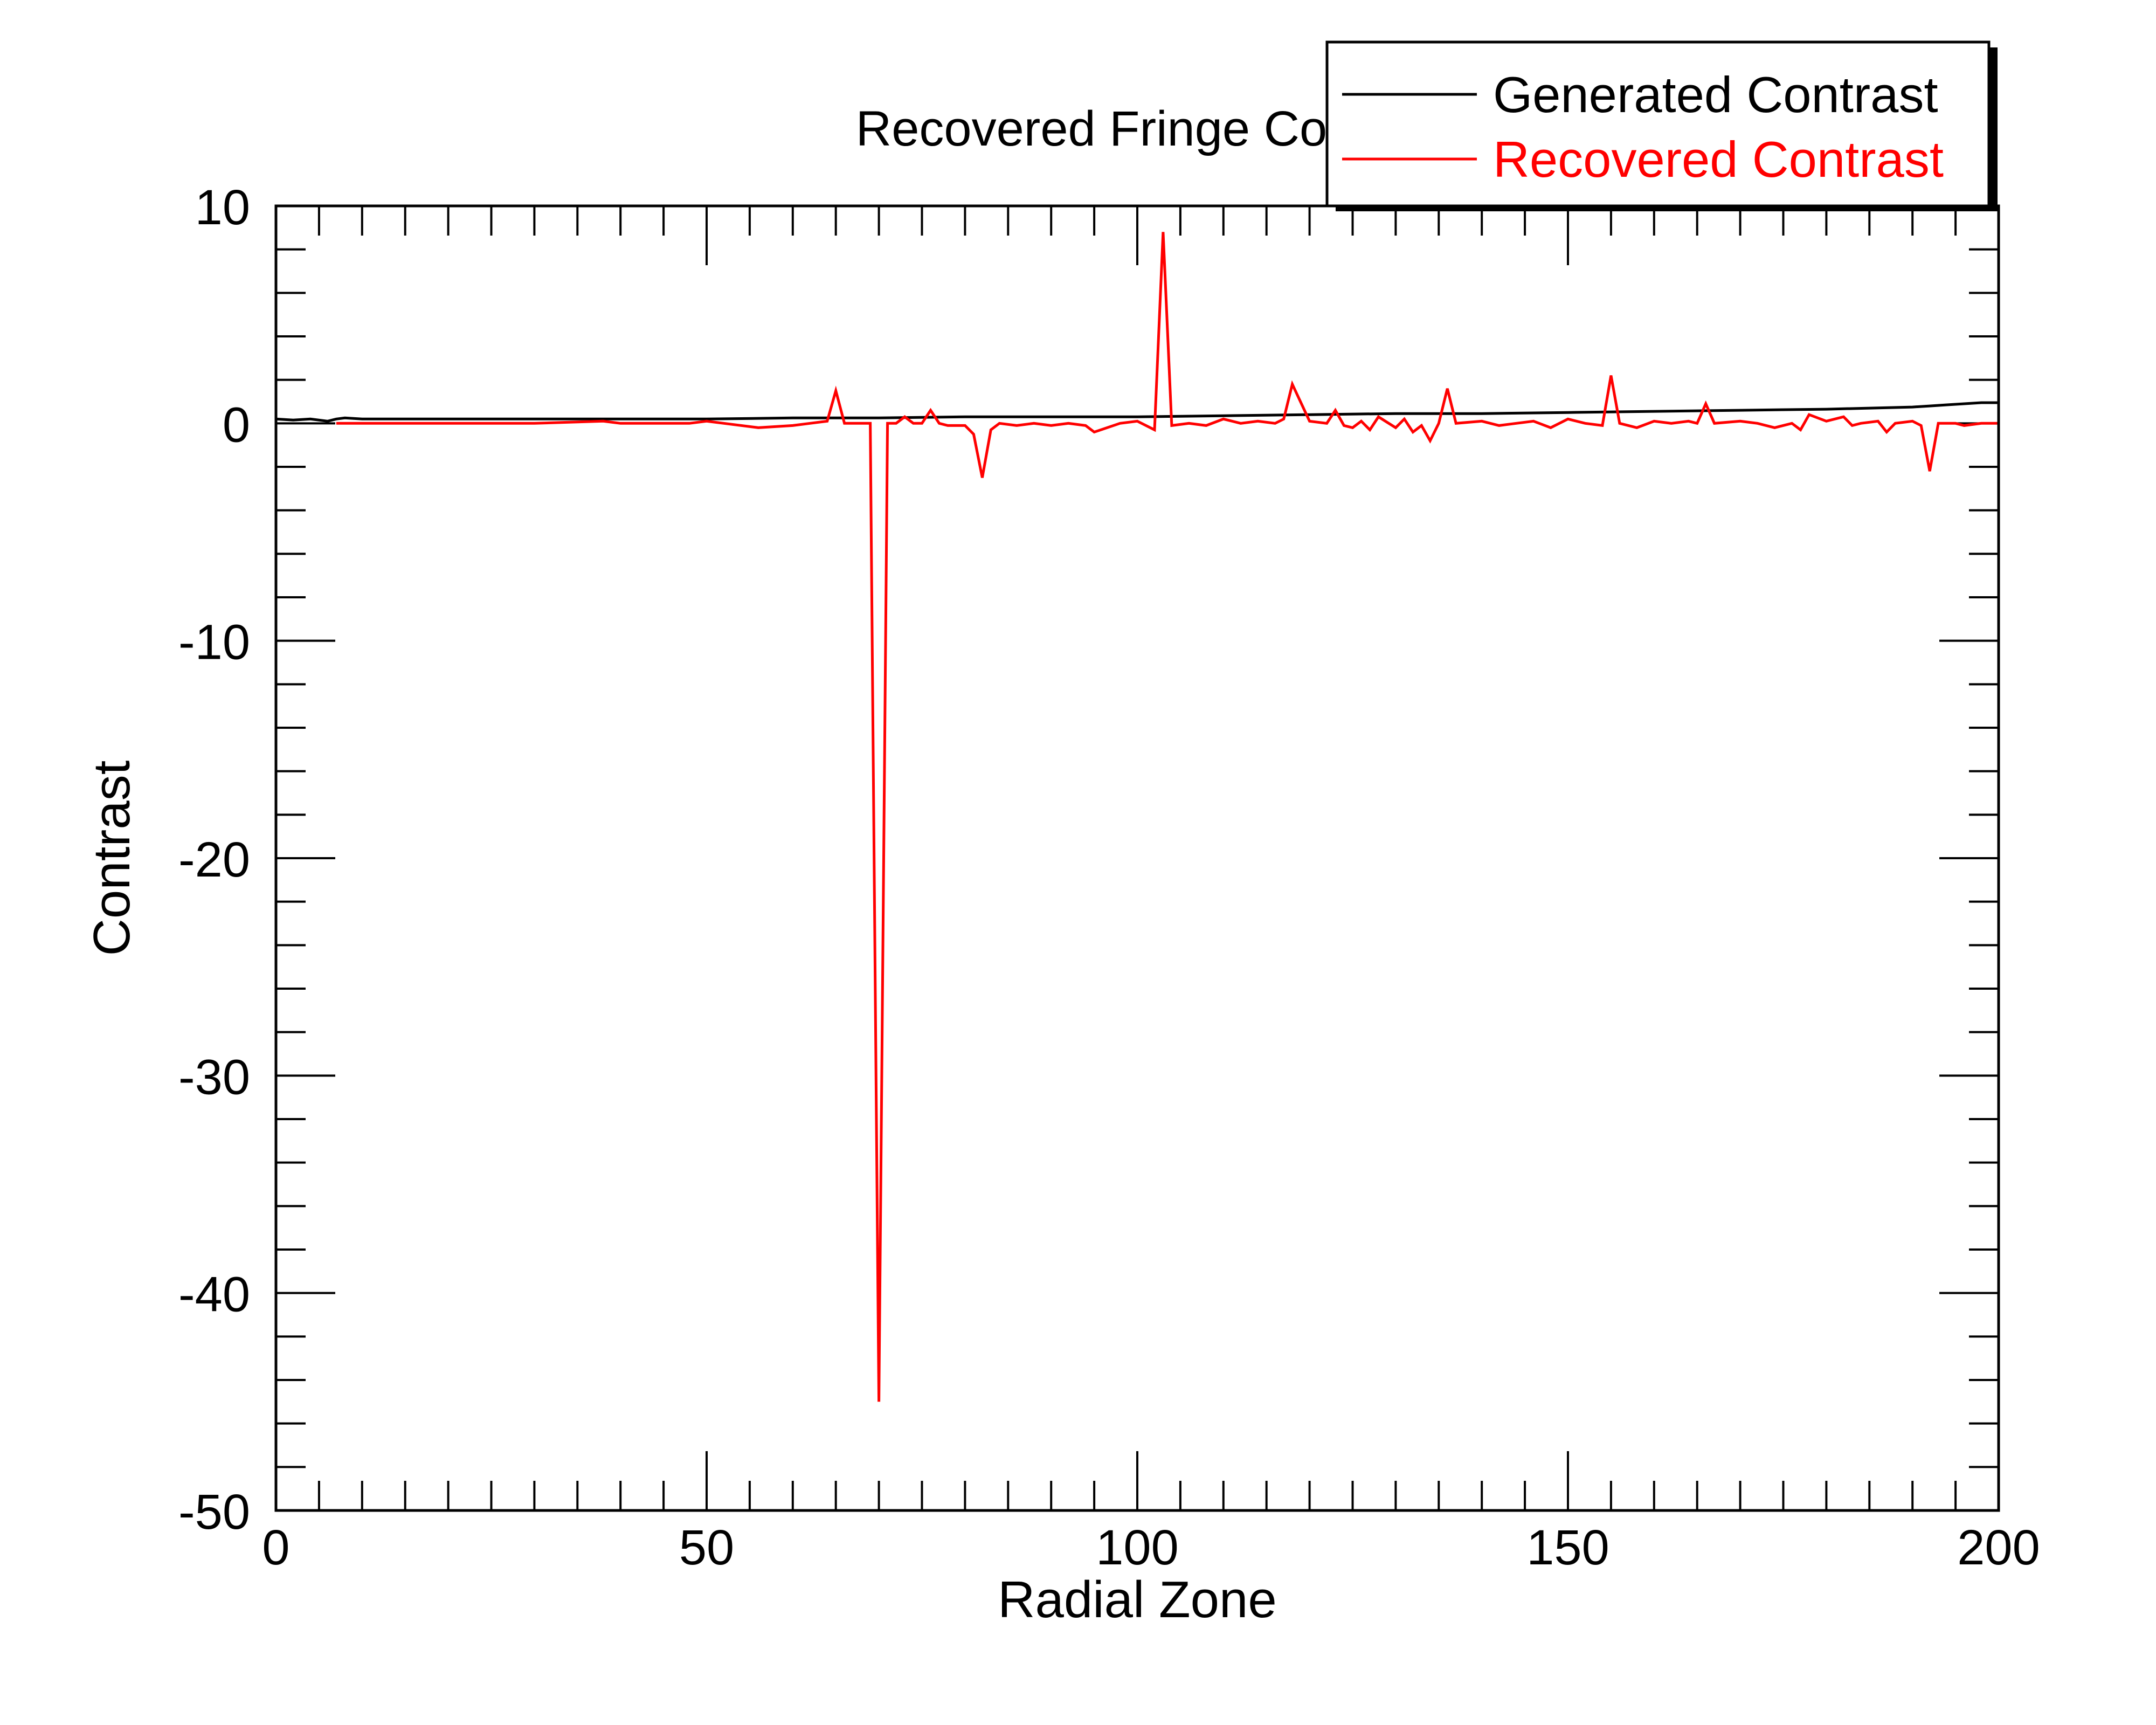 The height and width of the screenshot is (1725, 2156). Describe the element at coordinates (214, 1294) in the screenshot. I see `y-tick-label: -40` at that location.